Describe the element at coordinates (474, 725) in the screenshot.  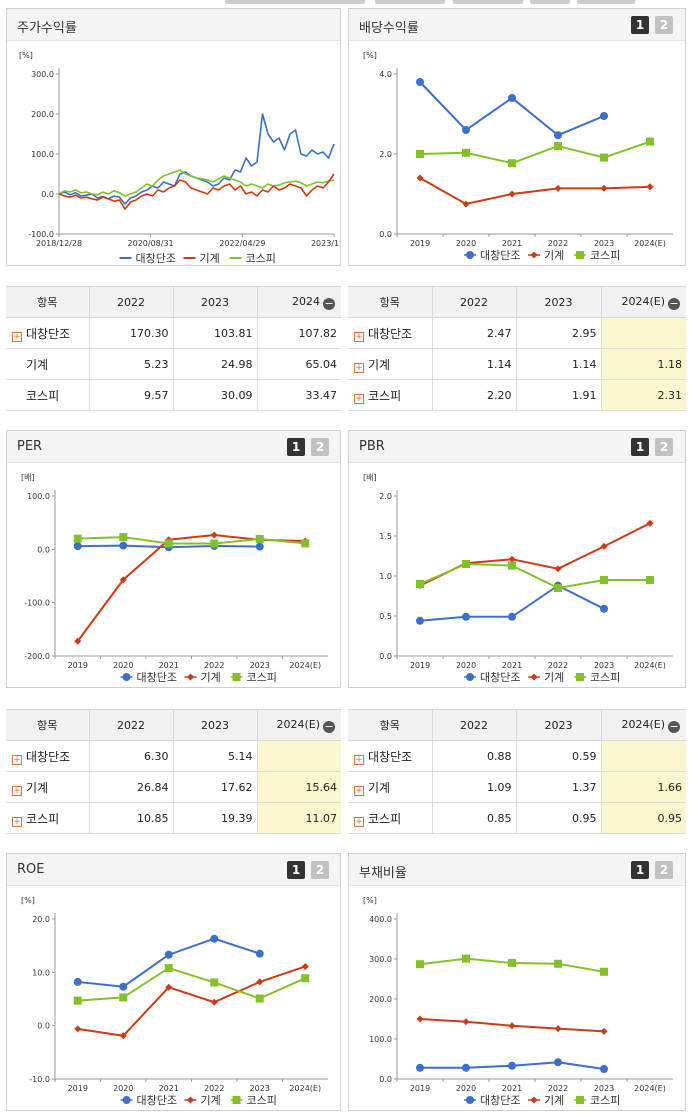
I see `column-header: 2022` at that location.